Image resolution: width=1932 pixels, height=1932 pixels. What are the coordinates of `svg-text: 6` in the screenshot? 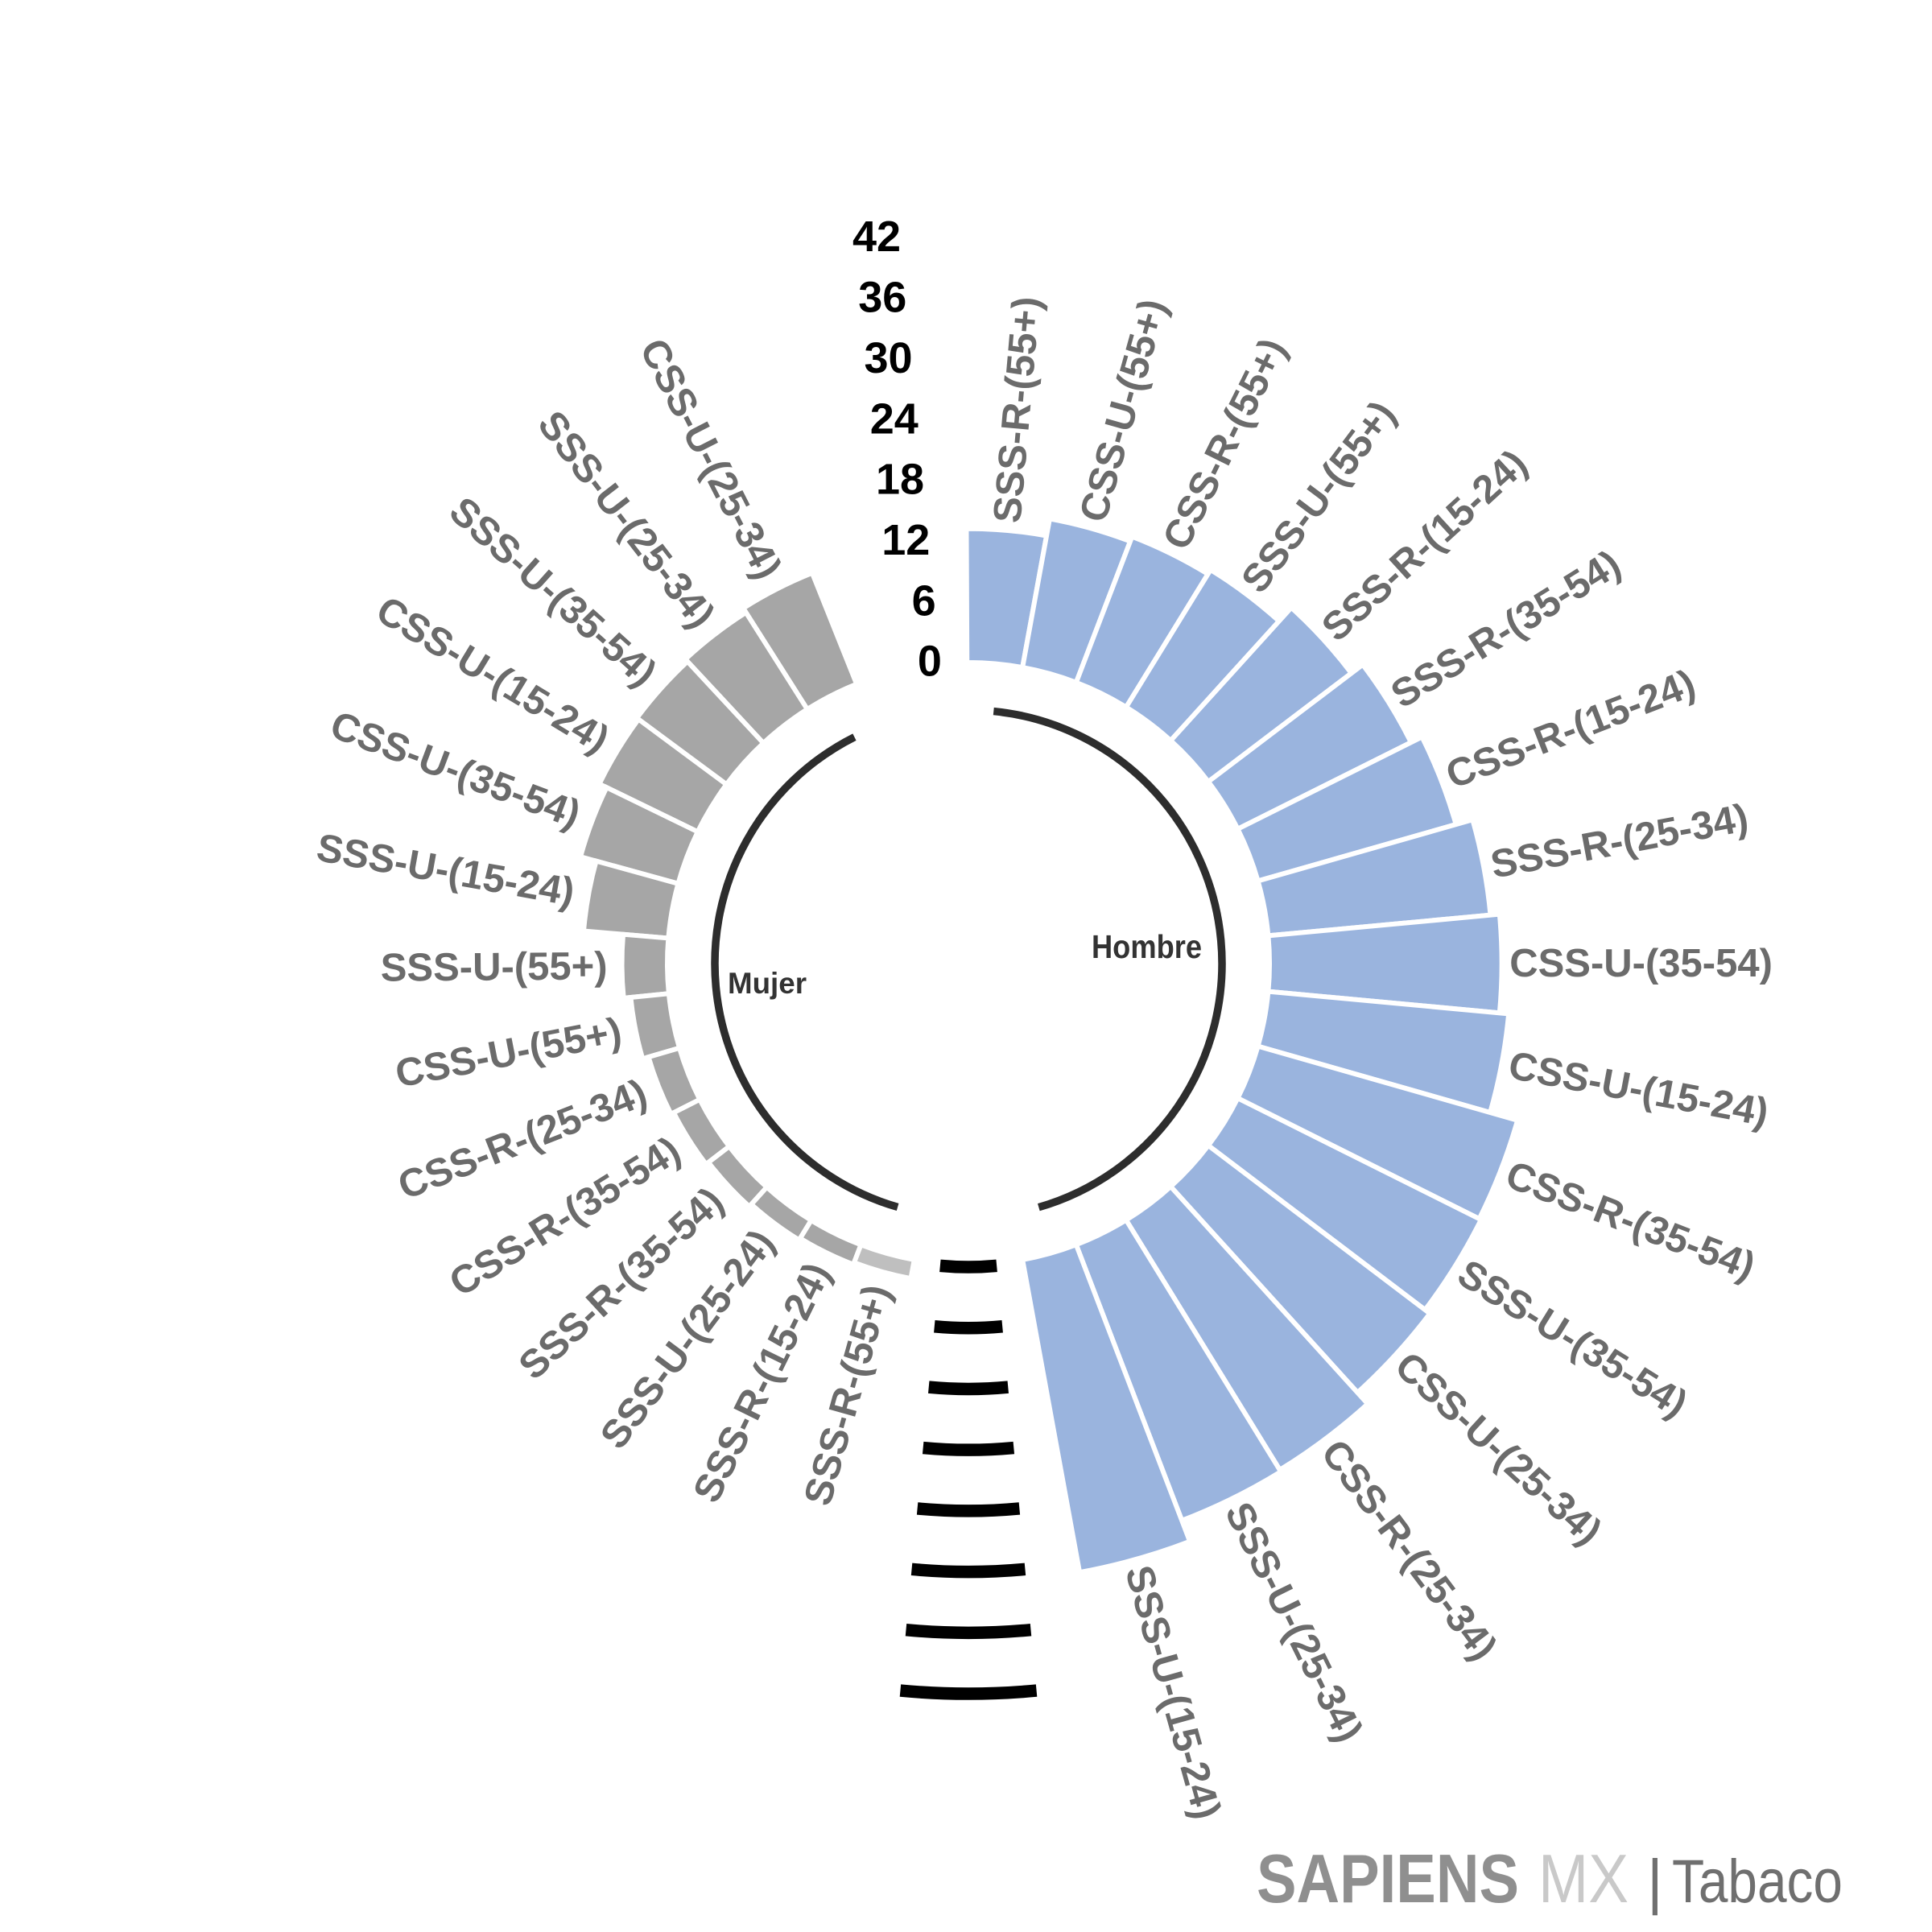 It's located at (924, 600).